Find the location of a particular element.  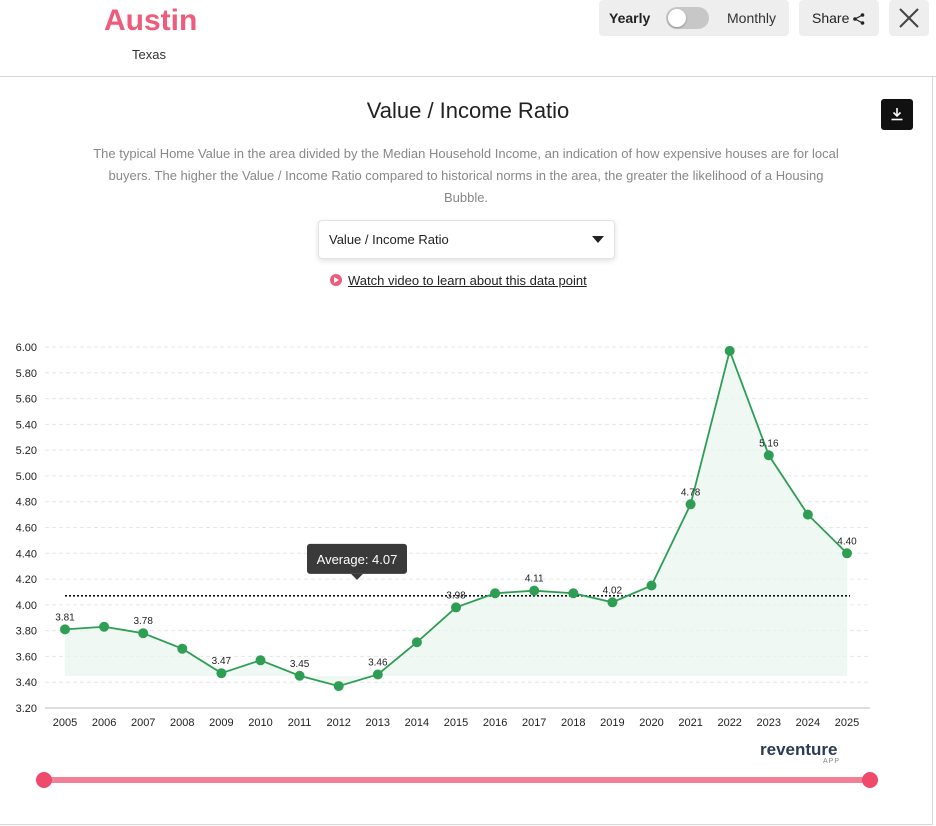

toggle-monthly-label: Monthly is located at coordinates (752, 18).